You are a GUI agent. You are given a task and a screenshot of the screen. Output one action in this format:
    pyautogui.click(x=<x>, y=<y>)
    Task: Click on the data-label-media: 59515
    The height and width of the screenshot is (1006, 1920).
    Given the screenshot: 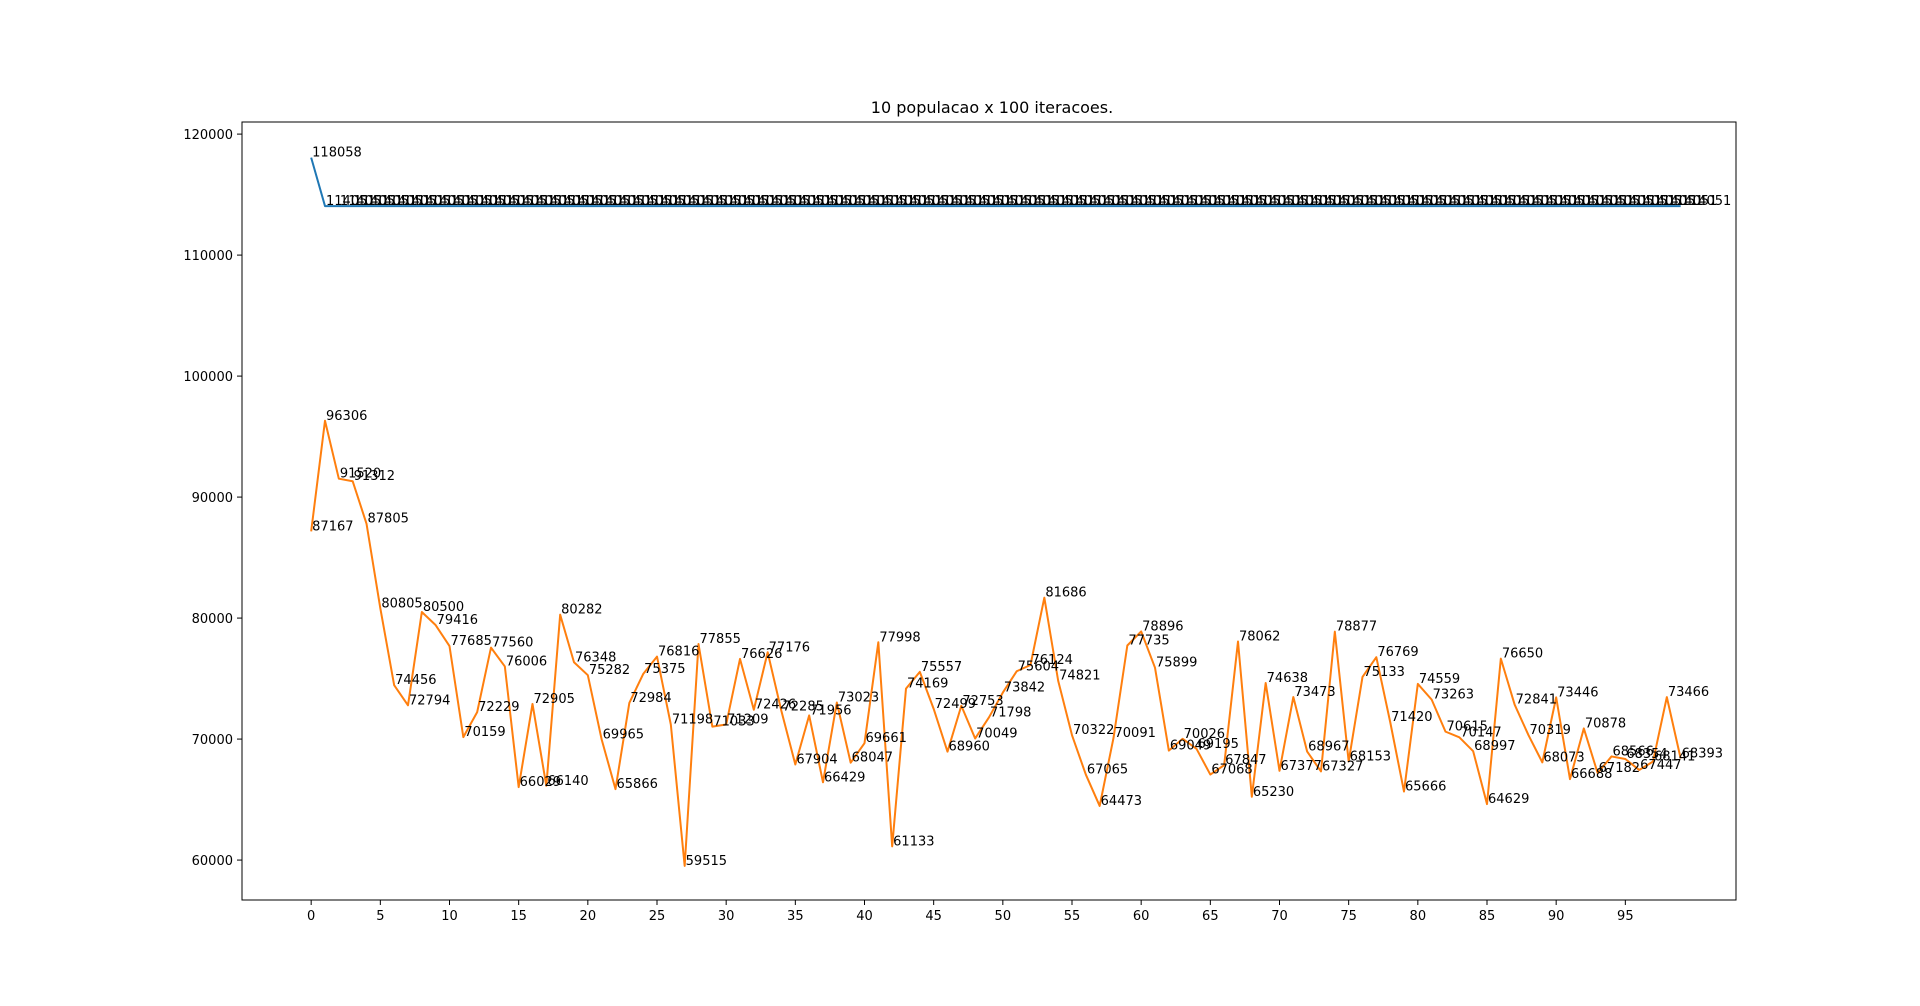 What is the action you would take?
    pyautogui.click(x=706, y=861)
    